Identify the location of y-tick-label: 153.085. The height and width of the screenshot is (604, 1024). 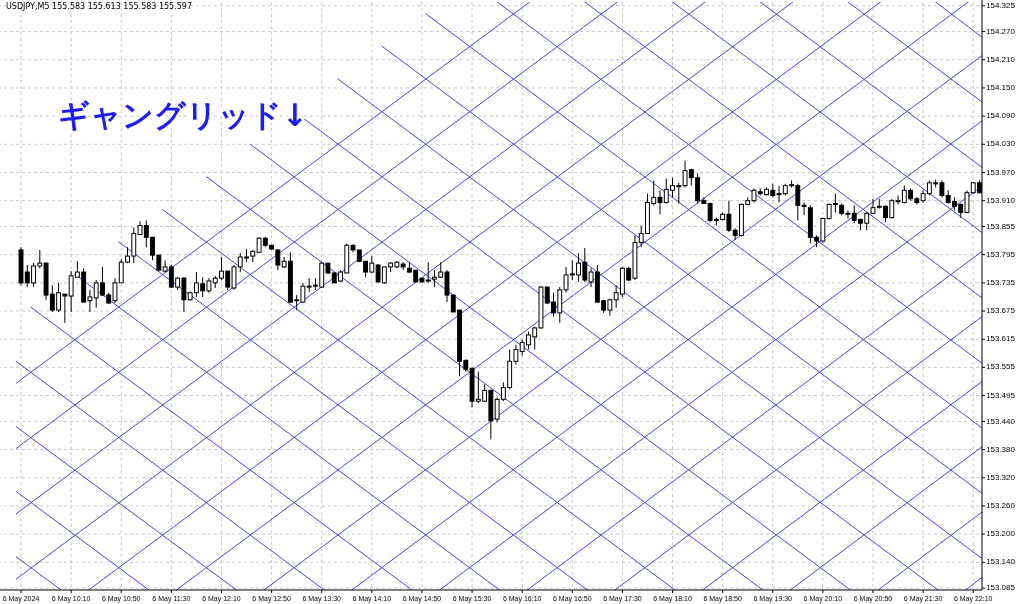
(1001, 588).